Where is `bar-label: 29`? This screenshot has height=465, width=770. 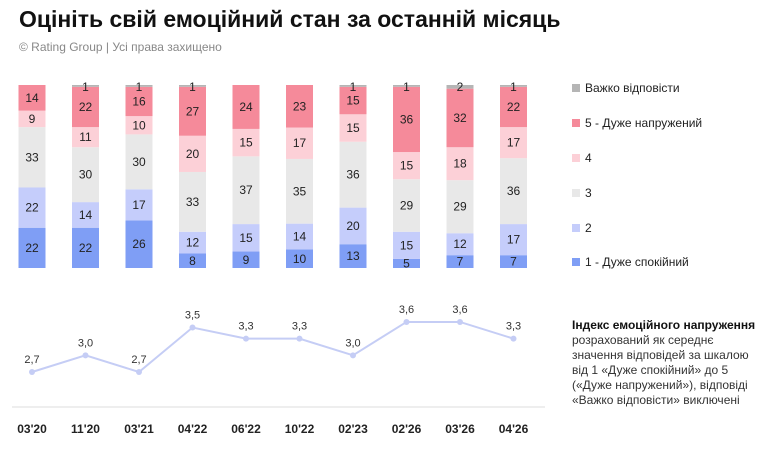 bar-label: 29 is located at coordinates (460, 207).